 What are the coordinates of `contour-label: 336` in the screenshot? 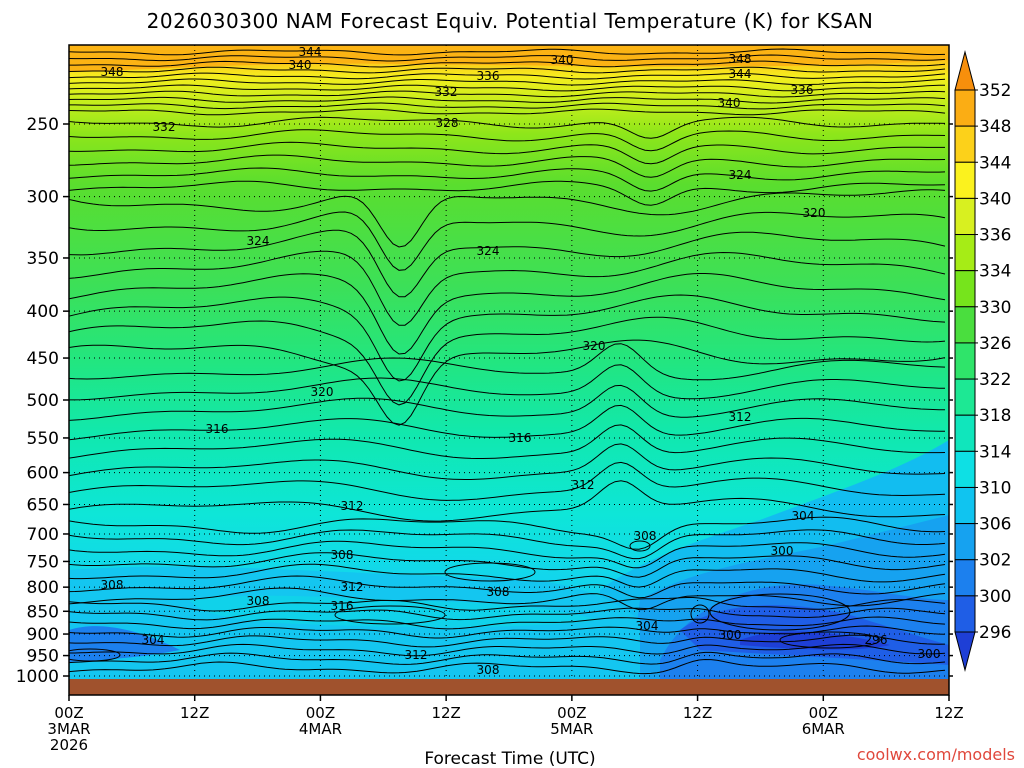 It's located at (488, 76).